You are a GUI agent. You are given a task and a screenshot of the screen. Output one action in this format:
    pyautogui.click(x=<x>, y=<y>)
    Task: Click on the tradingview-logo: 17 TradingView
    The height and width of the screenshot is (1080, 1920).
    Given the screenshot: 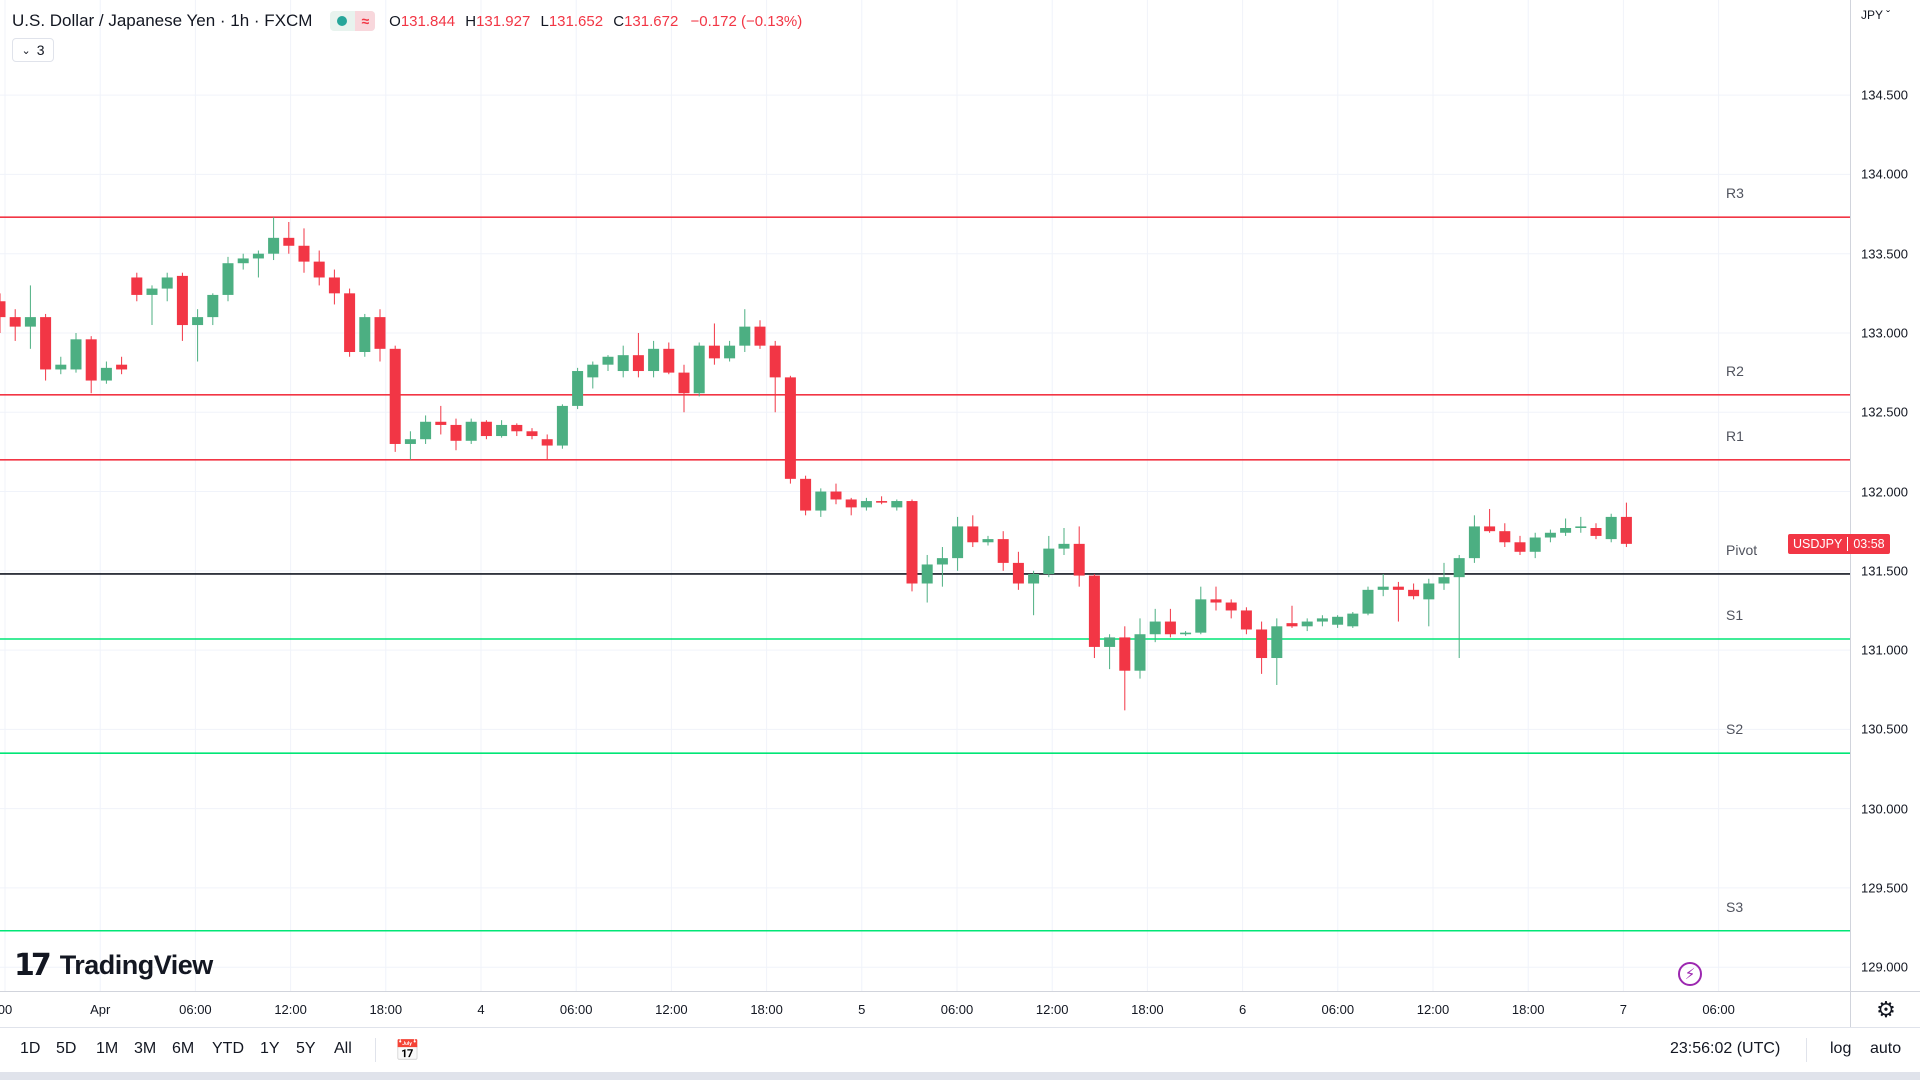 What is the action you would take?
    pyautogui.click(x=114, y=965)
    